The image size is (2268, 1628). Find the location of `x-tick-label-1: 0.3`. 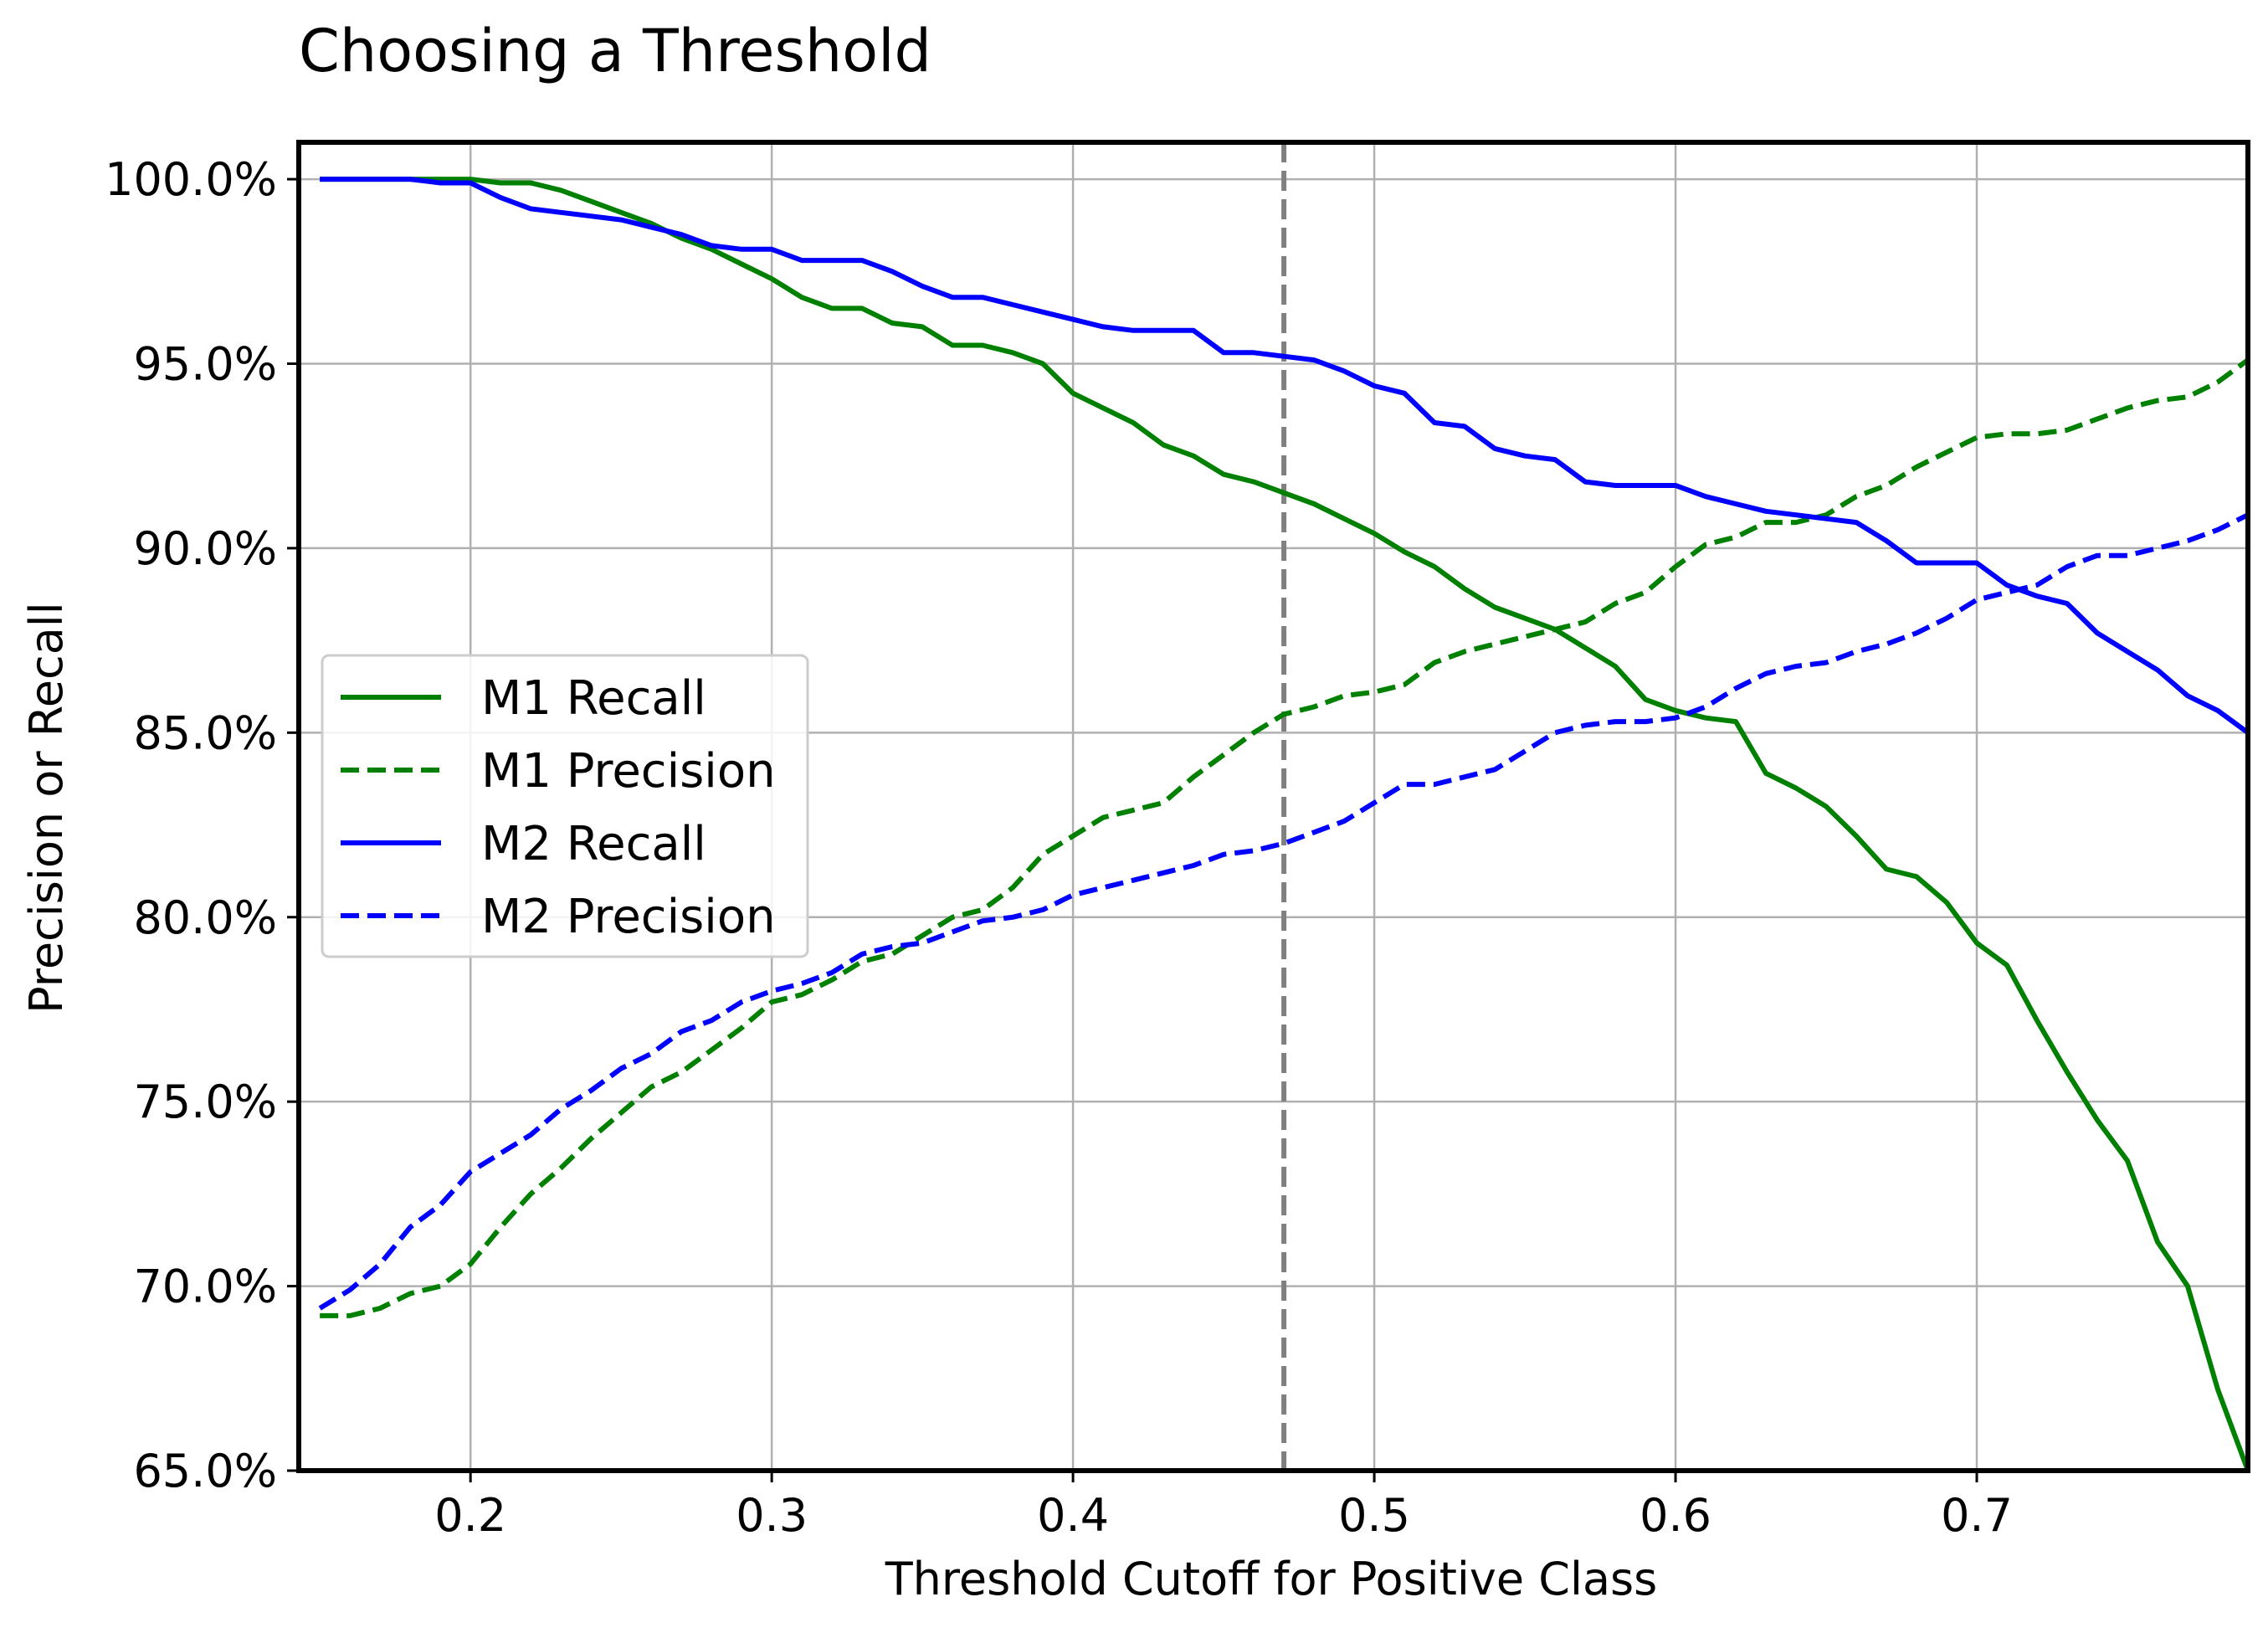

x-tick-label-1: 0.3 is located at coordinates (772, 1515).